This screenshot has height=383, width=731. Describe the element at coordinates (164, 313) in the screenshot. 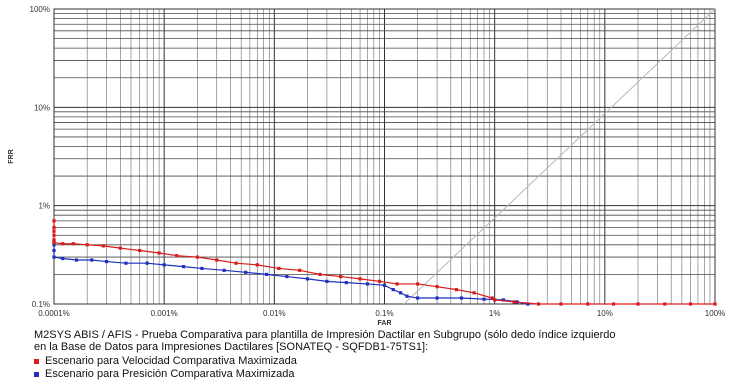

I see `x-tick-label: 0.001%` at that location.